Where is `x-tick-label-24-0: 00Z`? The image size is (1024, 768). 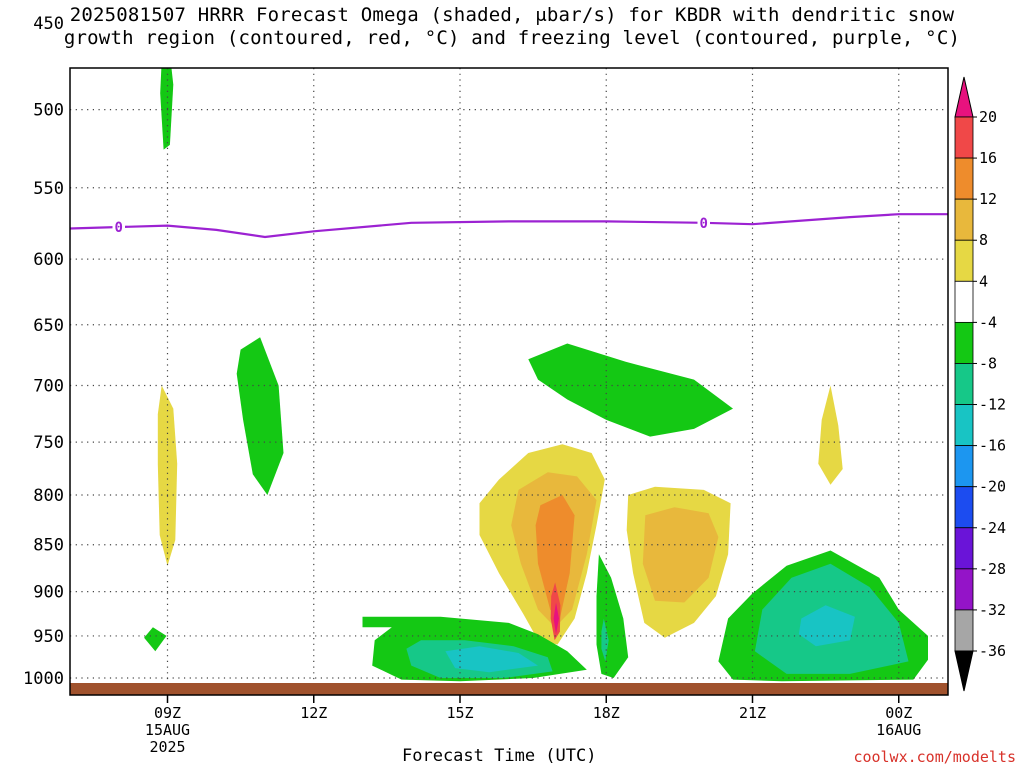
x-tick-label-24-0: 00Z is located at coordinates (898, 713).